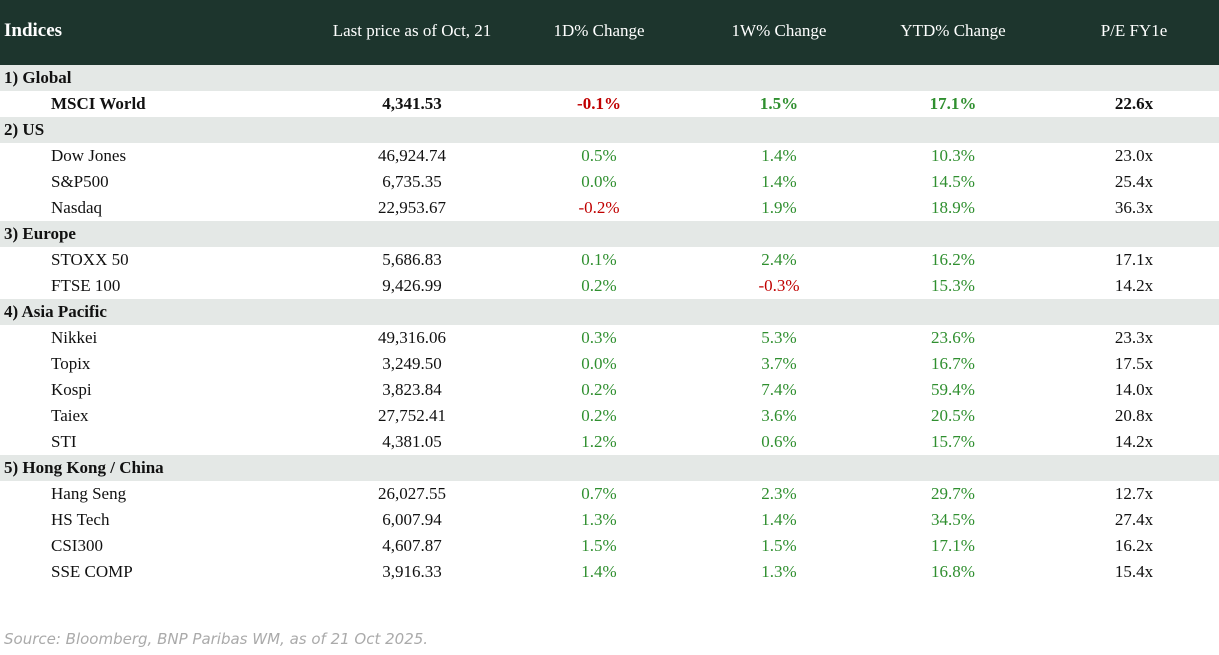 Image resolution: width=1219 pixels, height=655 pixels. What do you see at coordinates (84, 467) in the screenshot?
I see `group-label: 5) Hong Kong / China` at bounding box center [84, 467].